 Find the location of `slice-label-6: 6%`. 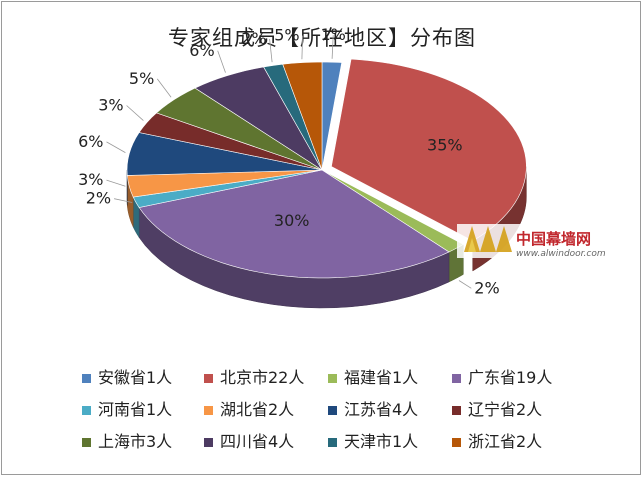

slice-label-6: 6% is located at coordinates (90, 141).